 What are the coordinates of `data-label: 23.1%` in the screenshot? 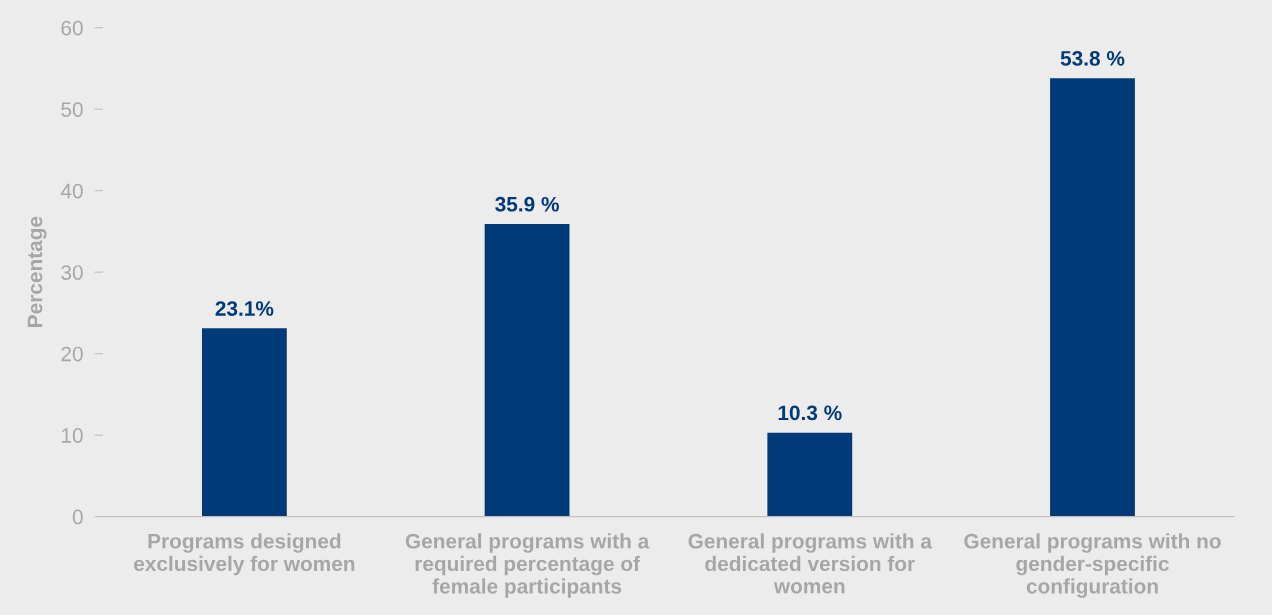 It's located at (244, 308).